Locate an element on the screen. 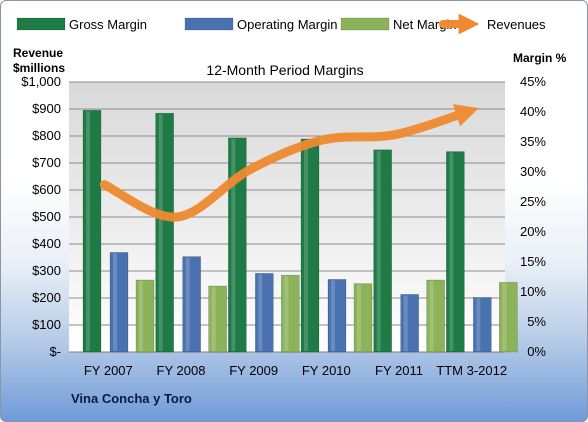 The height and width of the screenshot is (422, 588). net-margin-legend-swatch is located at coordinates (365, 24).